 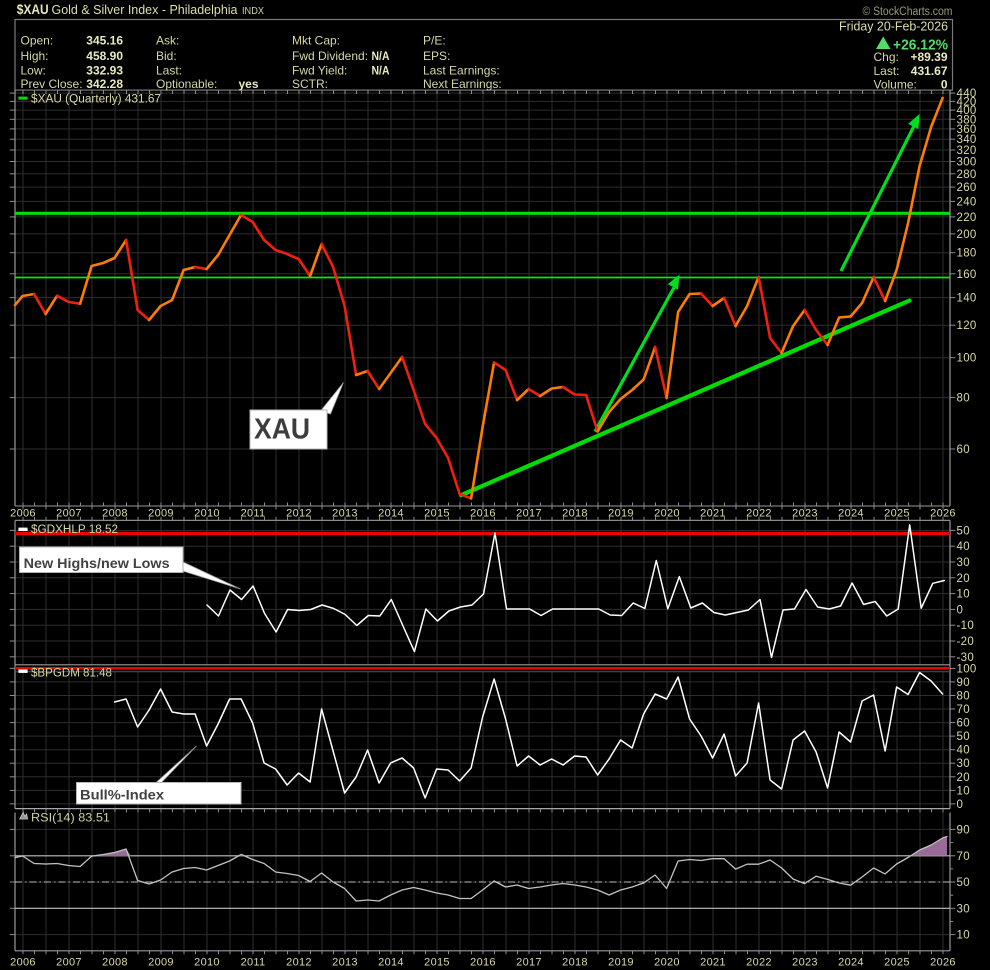 What do you see at coordinates (71, 674) in the screenshot?
I see `svg-text: $BPGDM 81.48` at bounding box center [71, 674].